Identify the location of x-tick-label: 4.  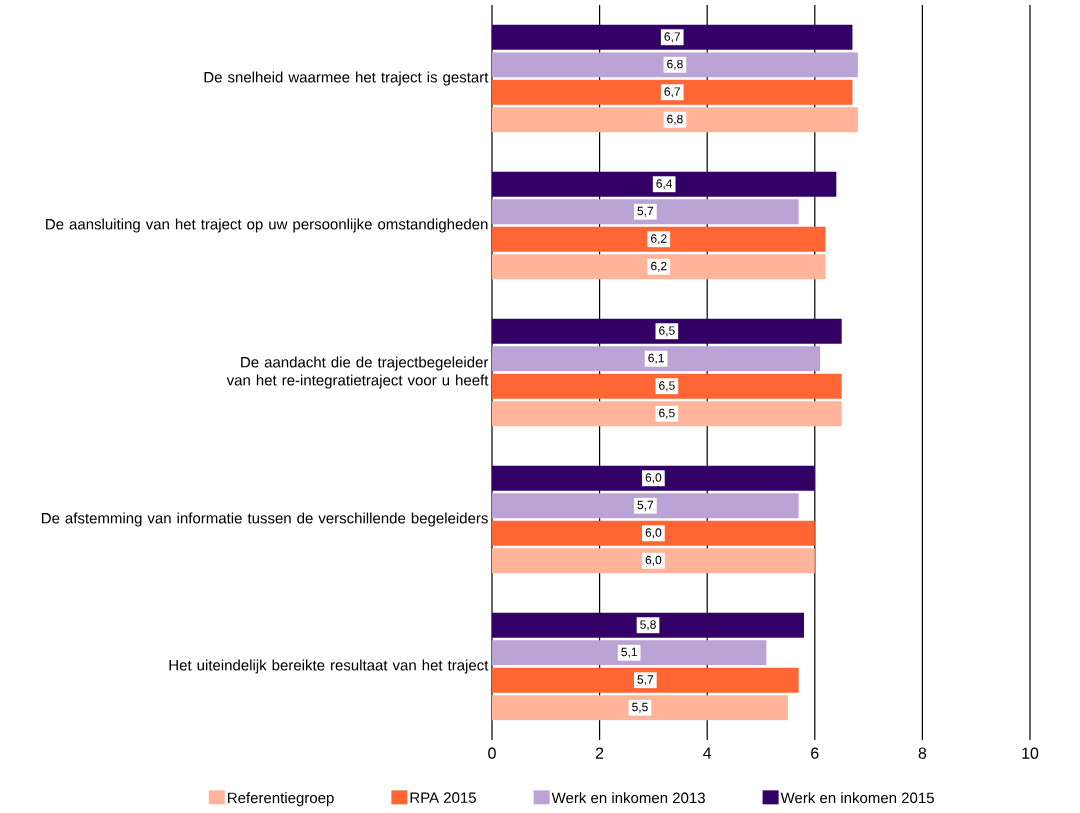
(707, 753).